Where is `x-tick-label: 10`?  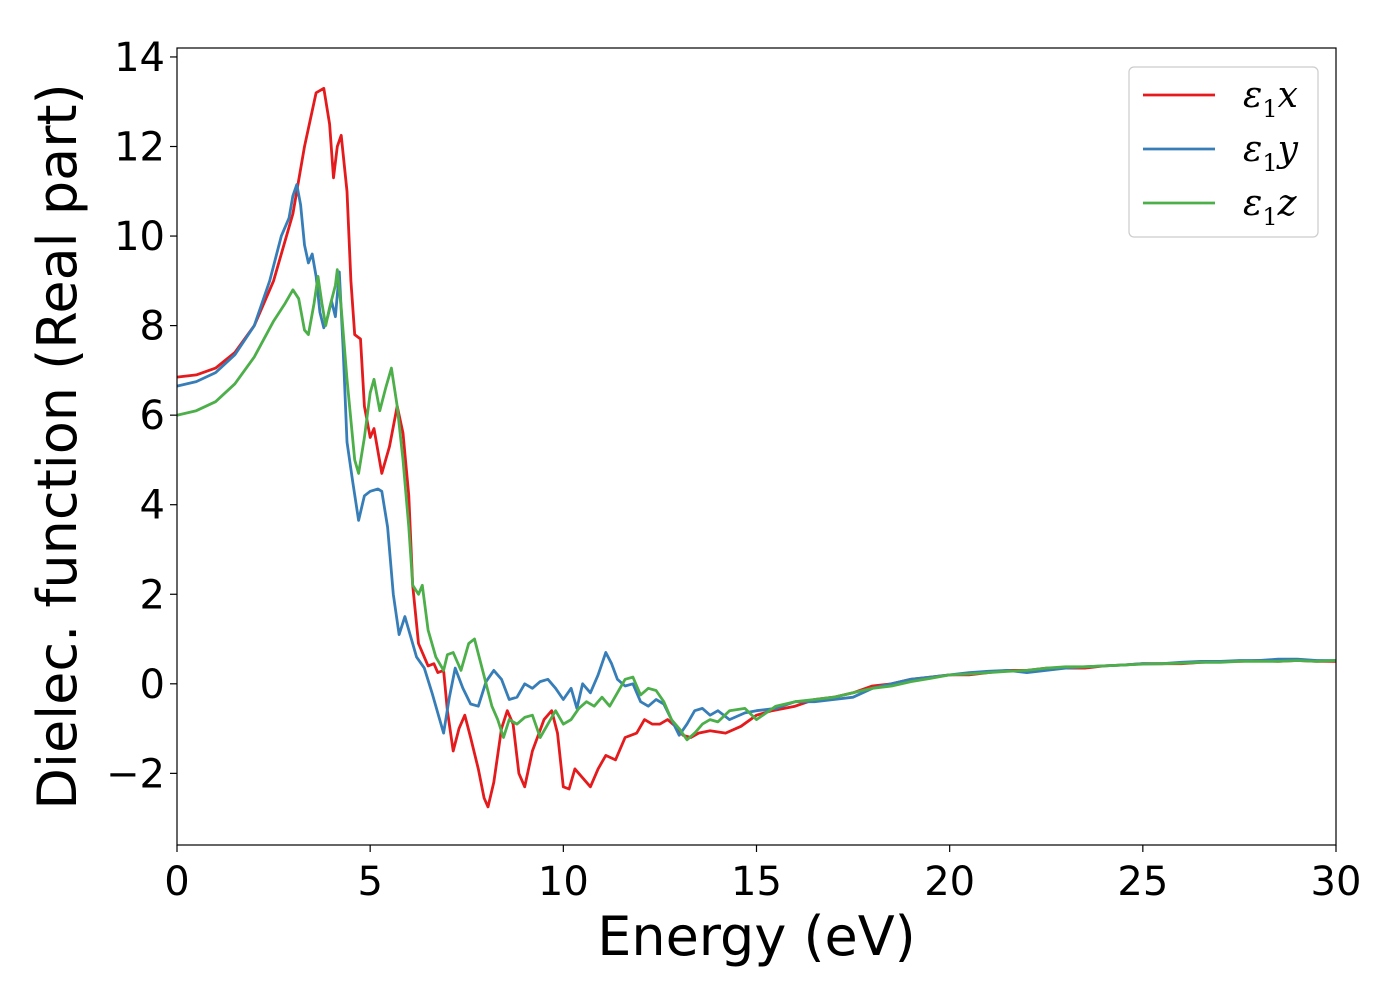
x-tick-label: 10 is located at coordinates (563, 882).